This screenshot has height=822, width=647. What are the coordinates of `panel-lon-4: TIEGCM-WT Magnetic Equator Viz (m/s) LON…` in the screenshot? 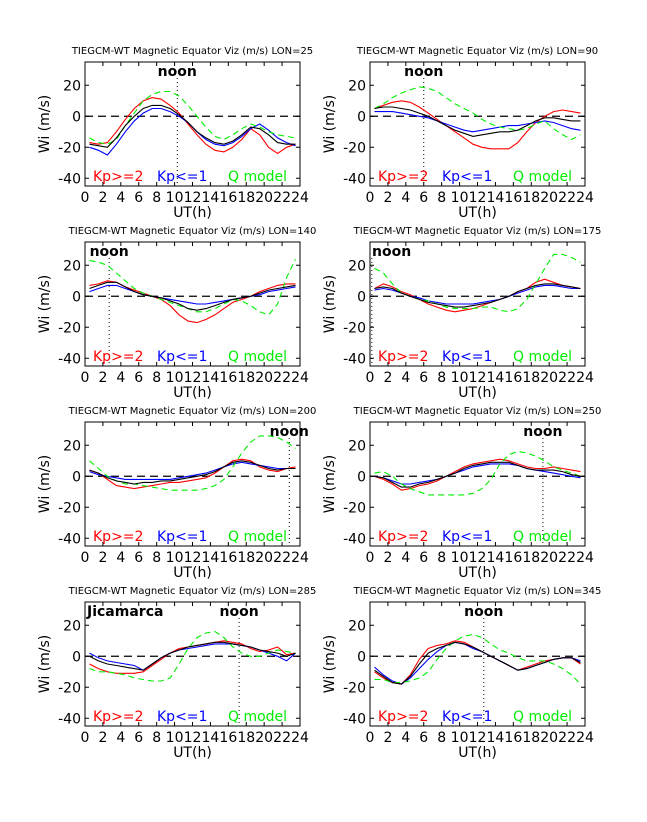 It's located at (176, 493).